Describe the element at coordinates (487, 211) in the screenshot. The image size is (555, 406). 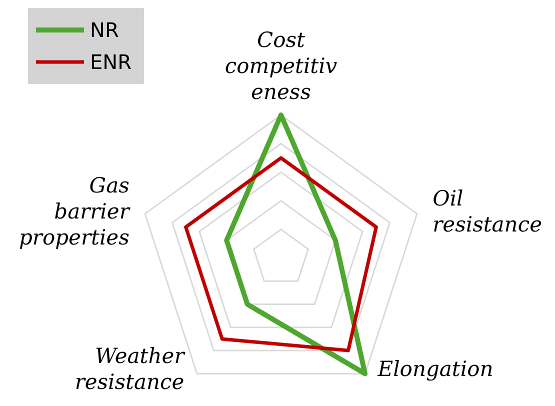
I see `spoke-label: Oil resistance` at that location.